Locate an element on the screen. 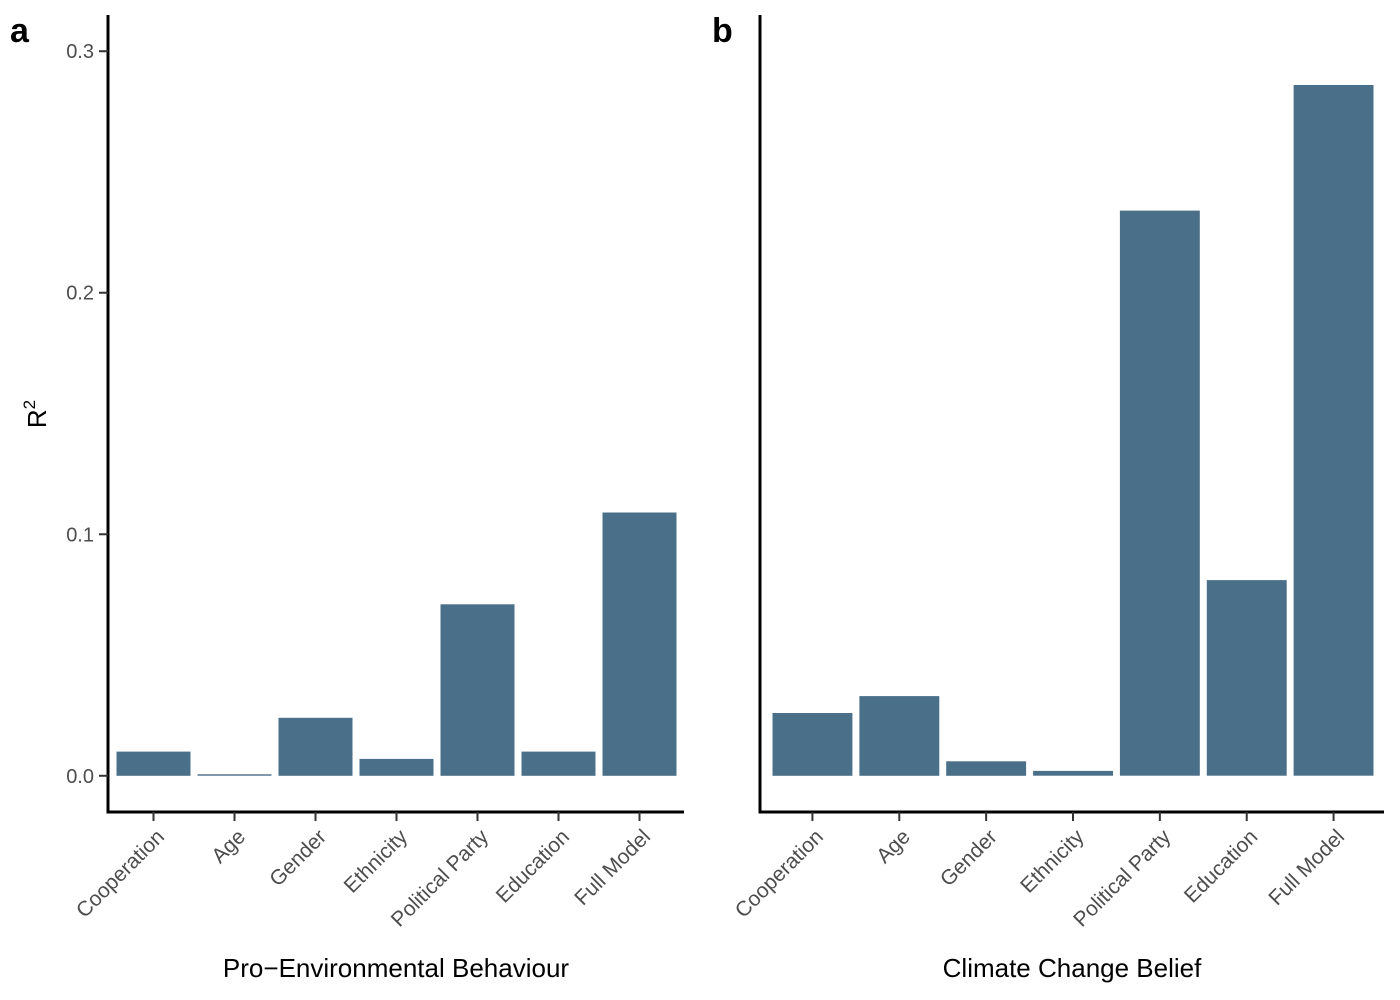  panel-b-bar-age is located at coordinates (899, 736).